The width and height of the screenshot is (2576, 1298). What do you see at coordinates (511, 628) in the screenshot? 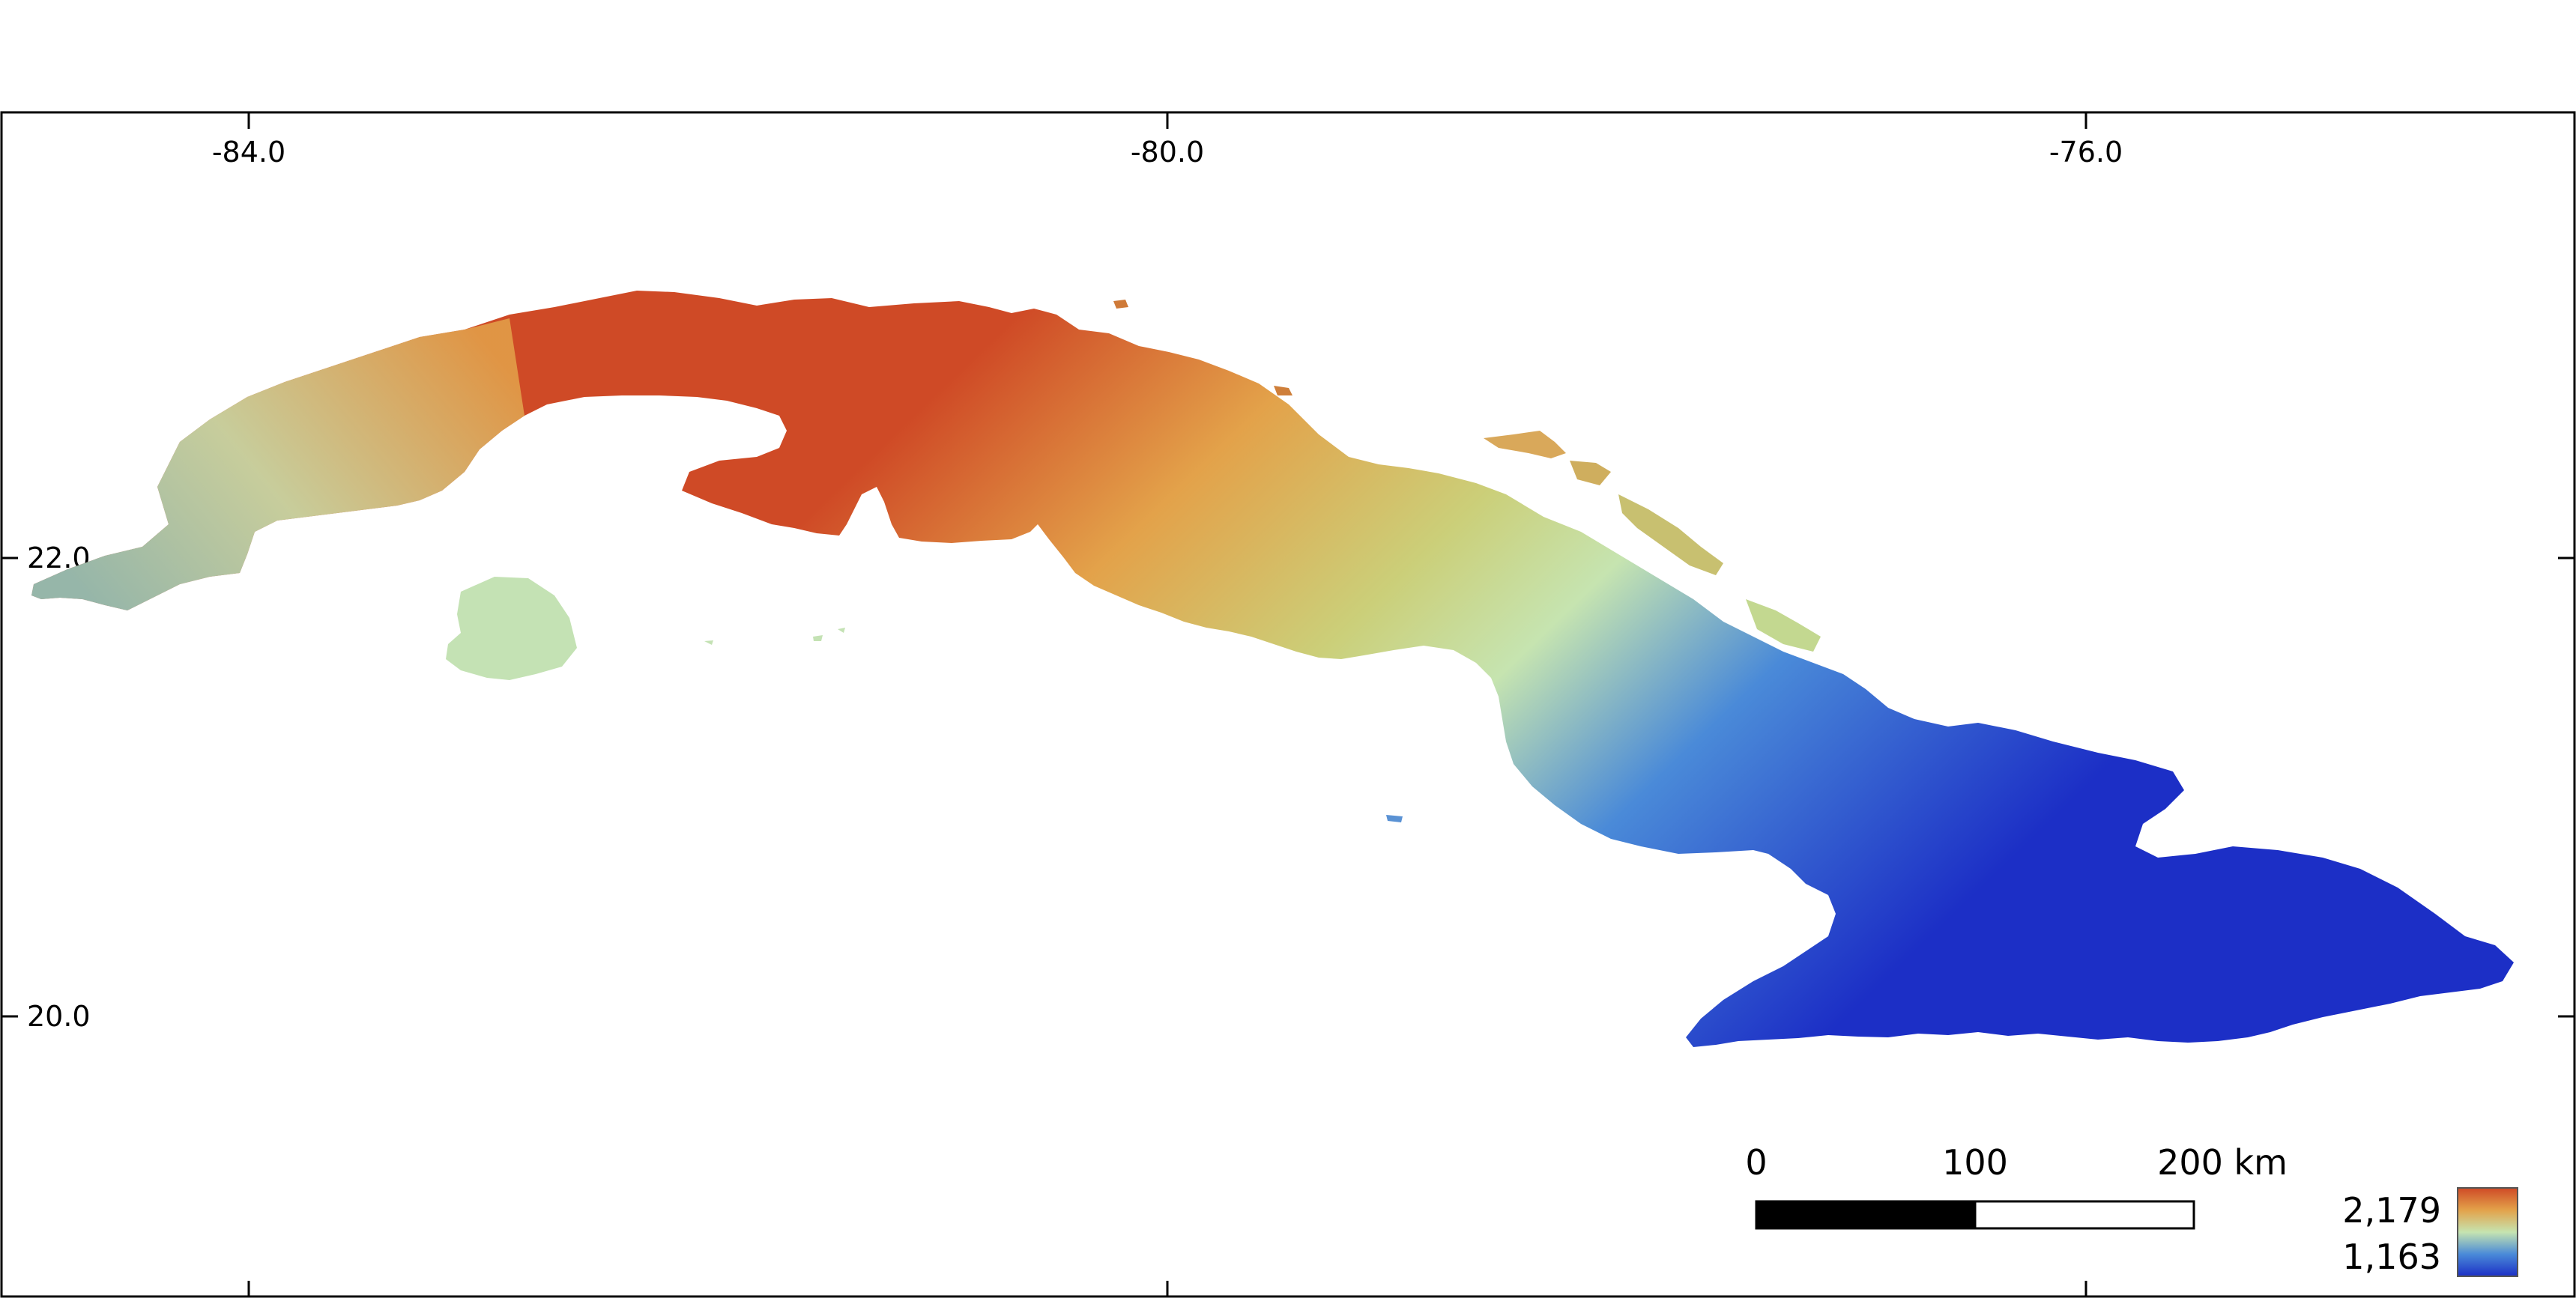
I see `isla-de-la-juventud` at bounding box center [511, 628].